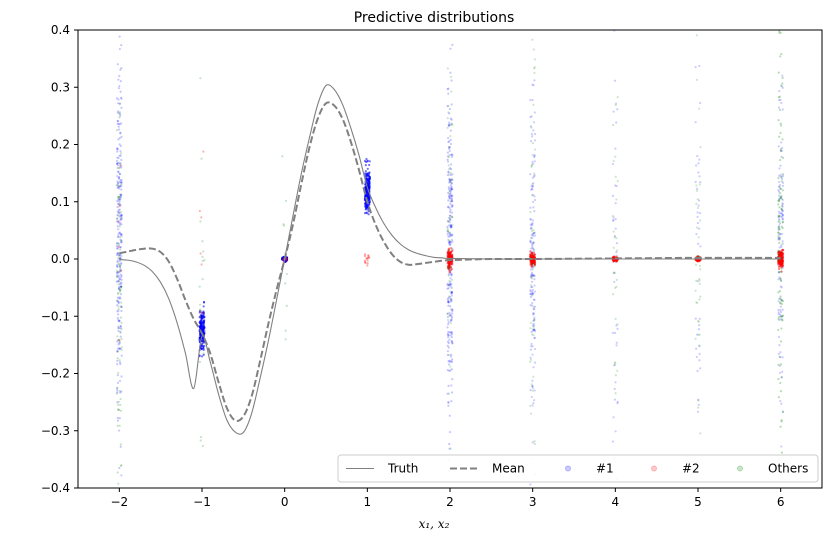  I want to click on x-tick-label: 4, so click(616, 502).